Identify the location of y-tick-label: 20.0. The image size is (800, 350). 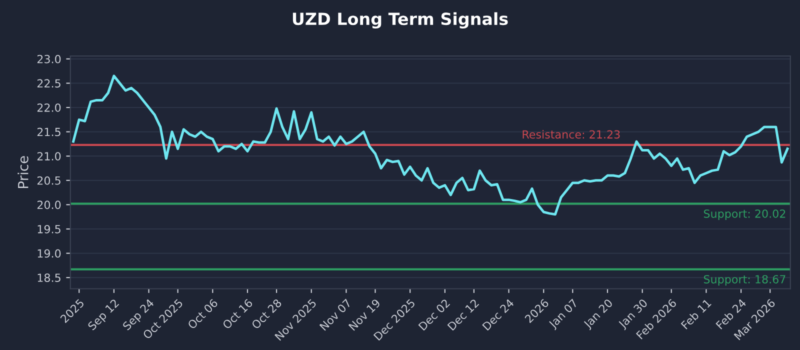
(49, 205).